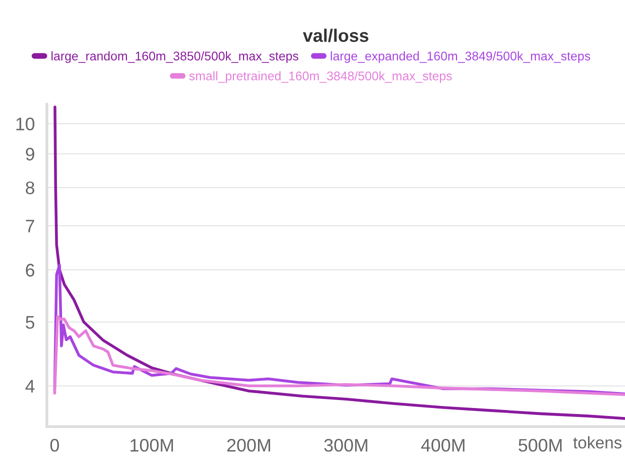 The image size is (625, 474). Describe the element at coordinates (175, 57) in the screenshot. I see `legend-label: large_random_160m_3850/500k_max_steps` at that location.